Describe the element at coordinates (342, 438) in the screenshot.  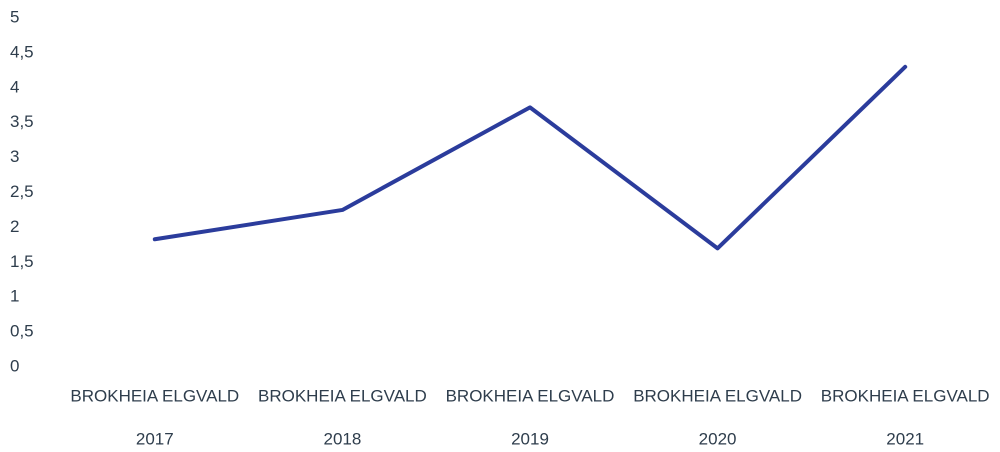
I see `x-tick-label: 2018` at that location.